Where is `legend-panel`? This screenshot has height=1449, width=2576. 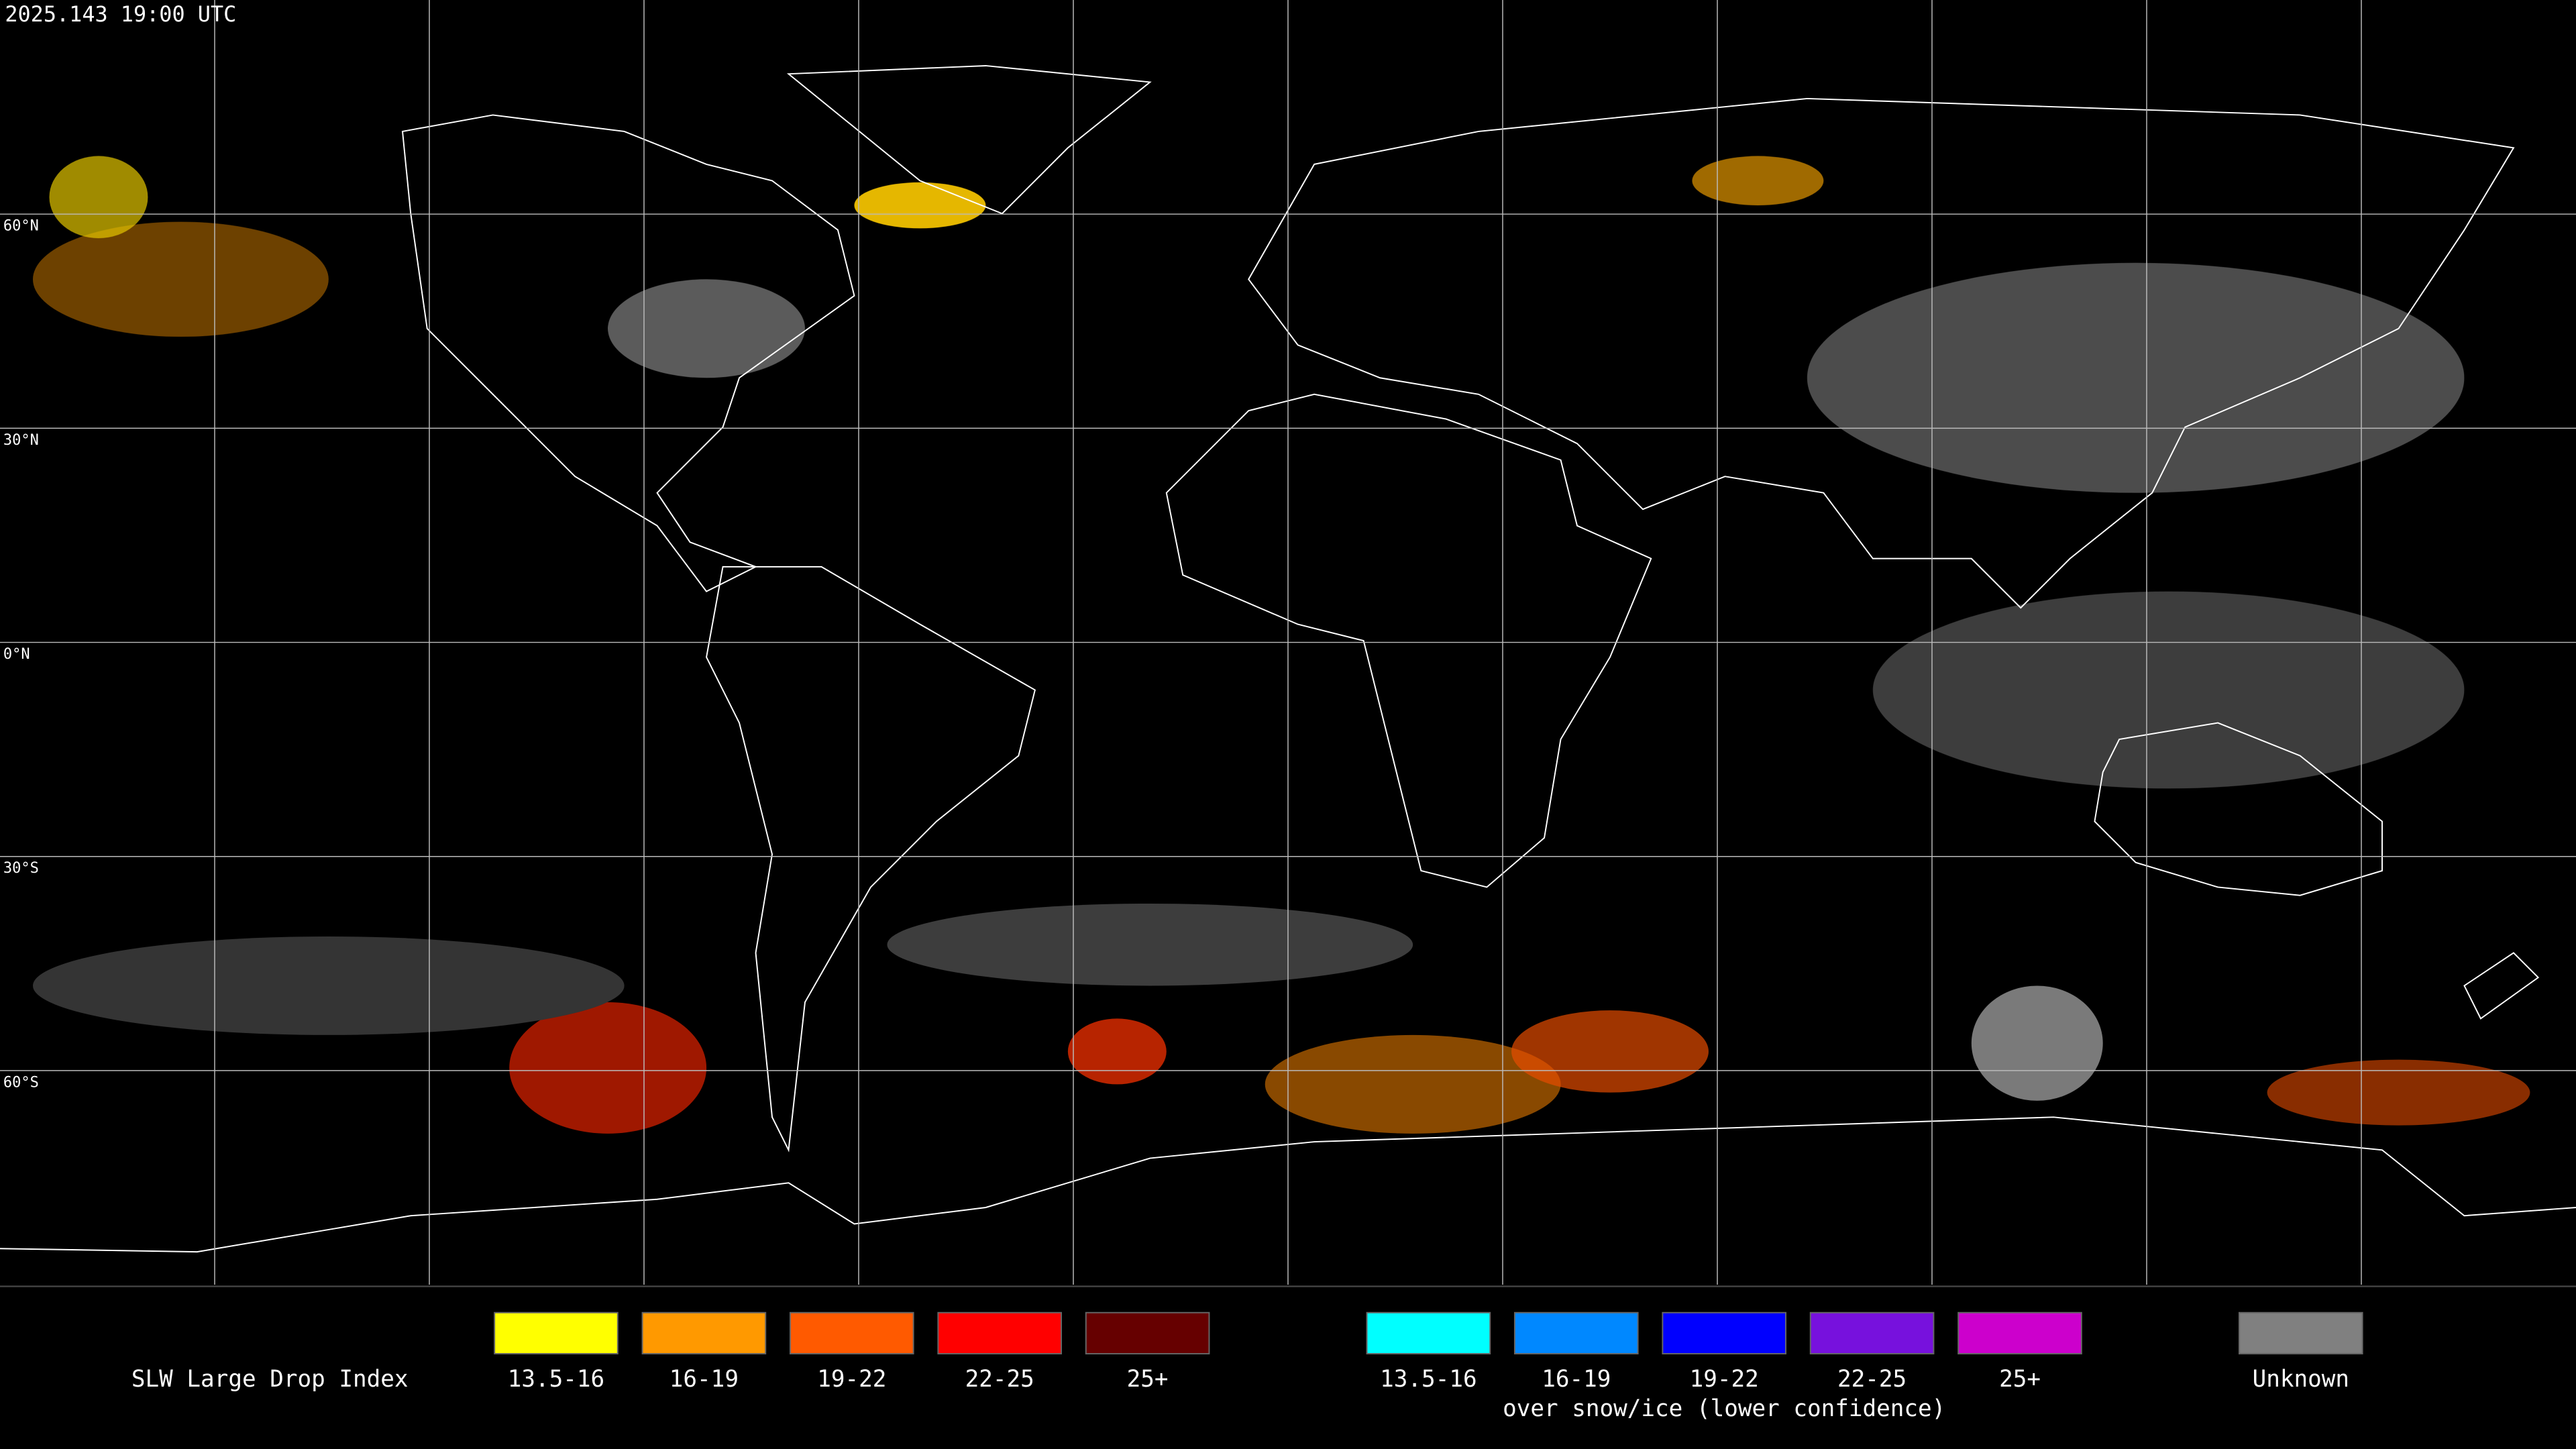 legend-panel is located at coordinates (1288, 1367).